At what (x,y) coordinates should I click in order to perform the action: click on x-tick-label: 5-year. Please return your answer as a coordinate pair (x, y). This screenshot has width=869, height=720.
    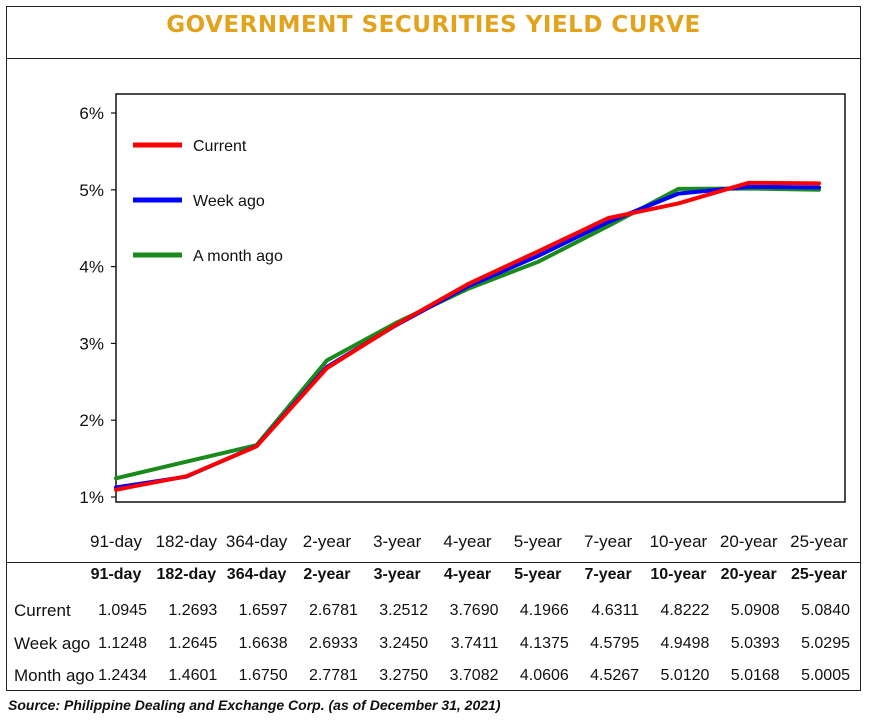
    Looking at the image, I should click on (538, 541).